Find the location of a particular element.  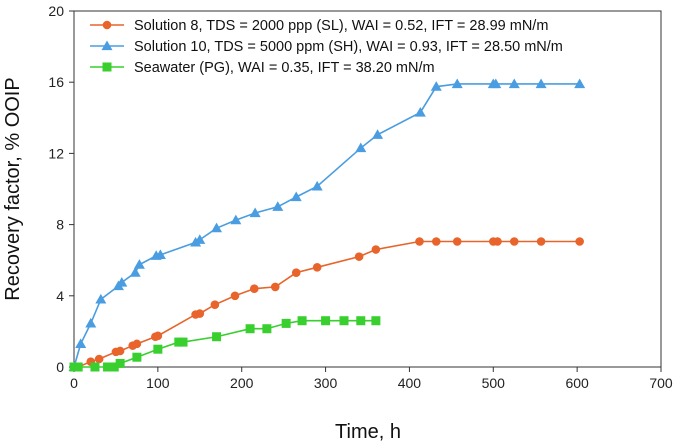

y-tick-label: 12 is located at coordinates (56, 153).